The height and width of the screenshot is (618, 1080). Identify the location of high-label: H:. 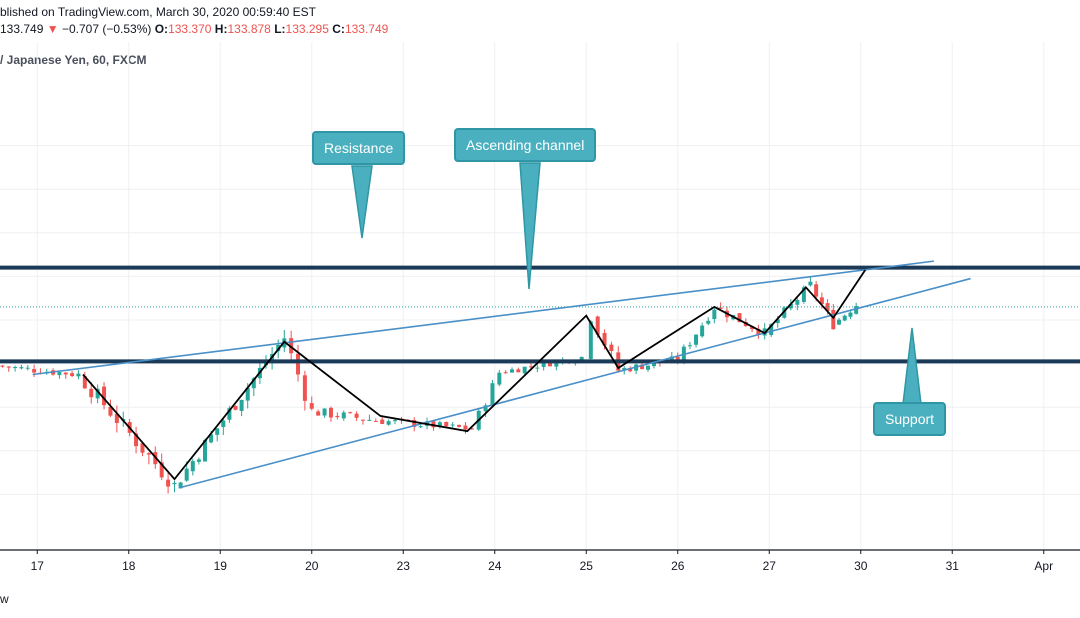
(221, 29).